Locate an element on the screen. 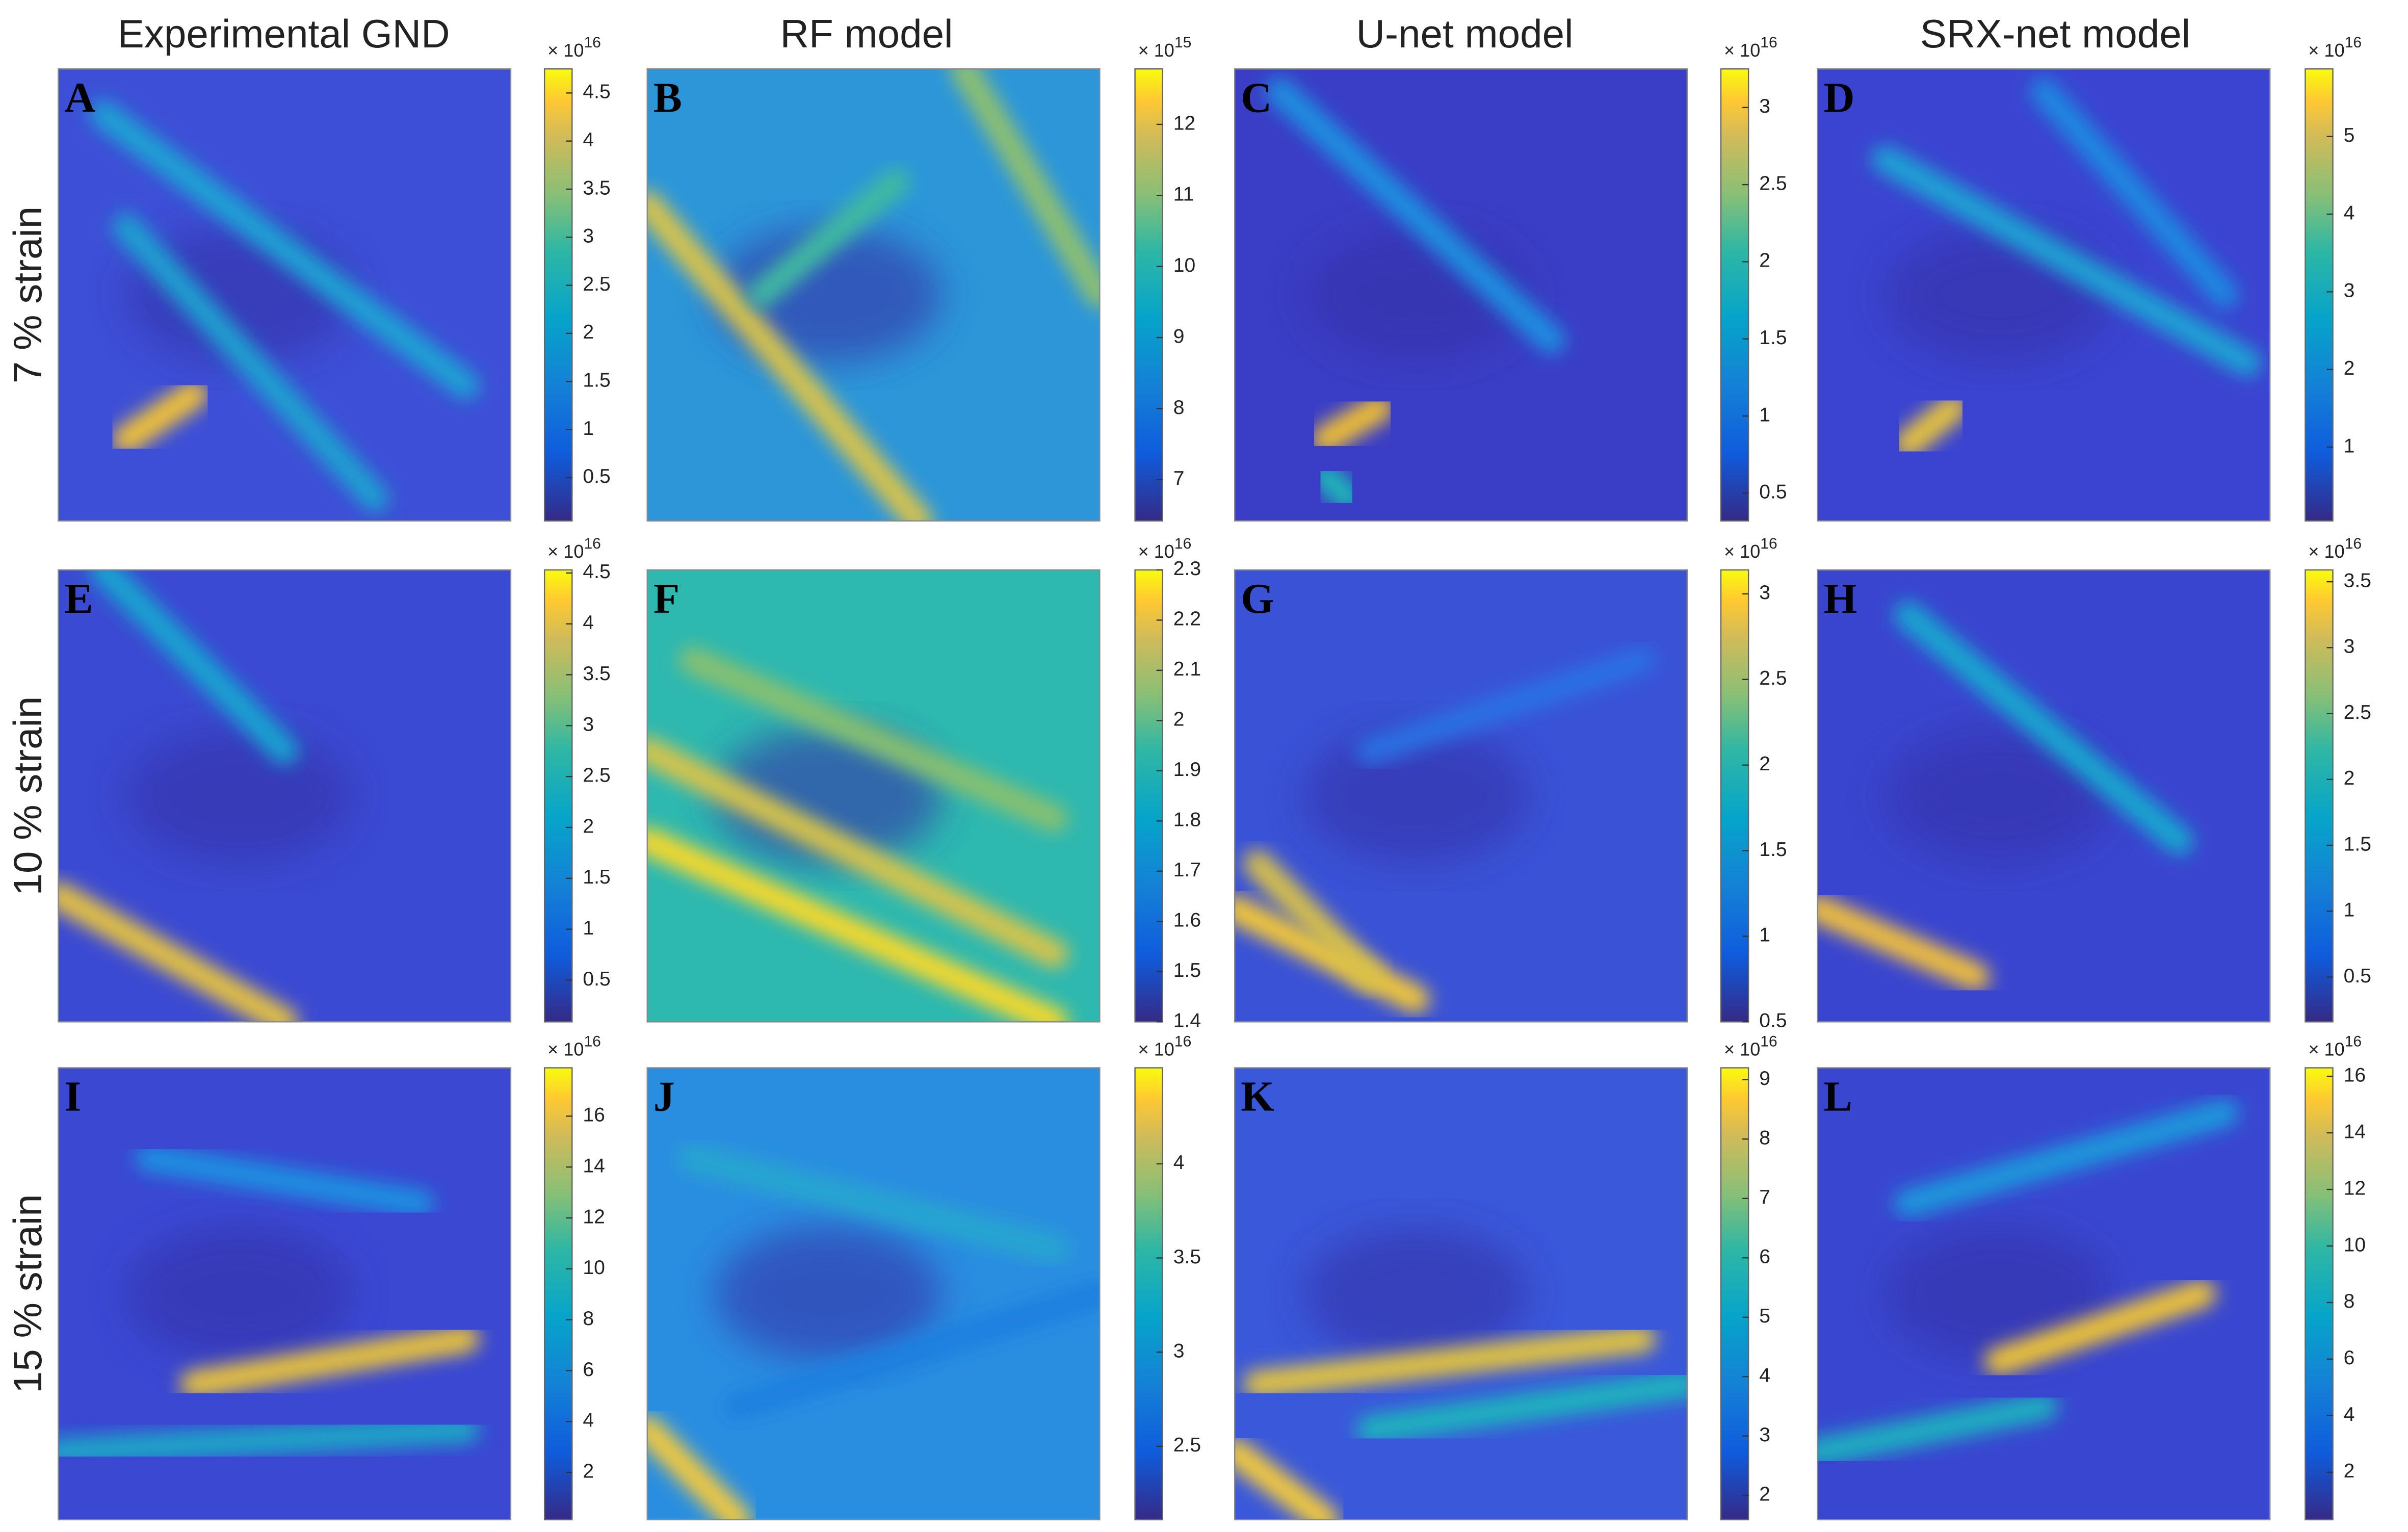 This screenshot has height=1532, width=2408. colorbar-tick-label: 1.8 is located at coordinates (1187, 820).